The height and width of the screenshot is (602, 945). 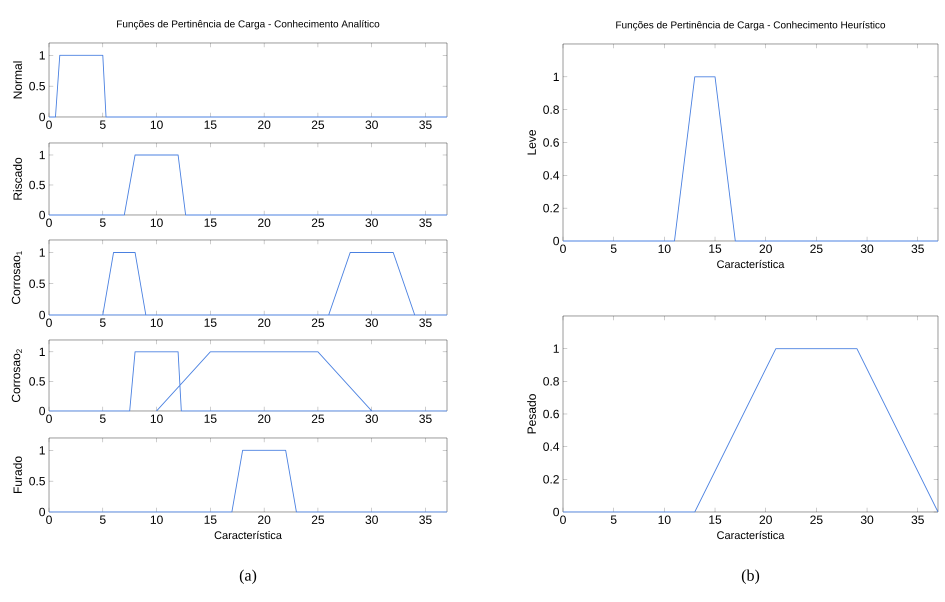 I want to click on text: (a), so click(x=248, y=577).